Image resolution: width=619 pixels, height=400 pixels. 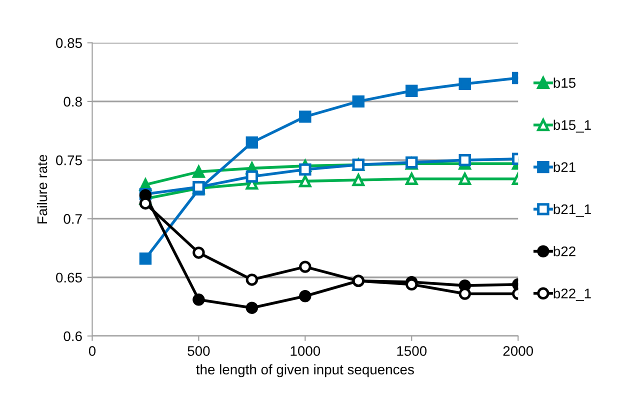 What do you see at coordinates (199, 351) in the screenshot?
I see `x-tick-label: 500` at bounding box center [199, 351].